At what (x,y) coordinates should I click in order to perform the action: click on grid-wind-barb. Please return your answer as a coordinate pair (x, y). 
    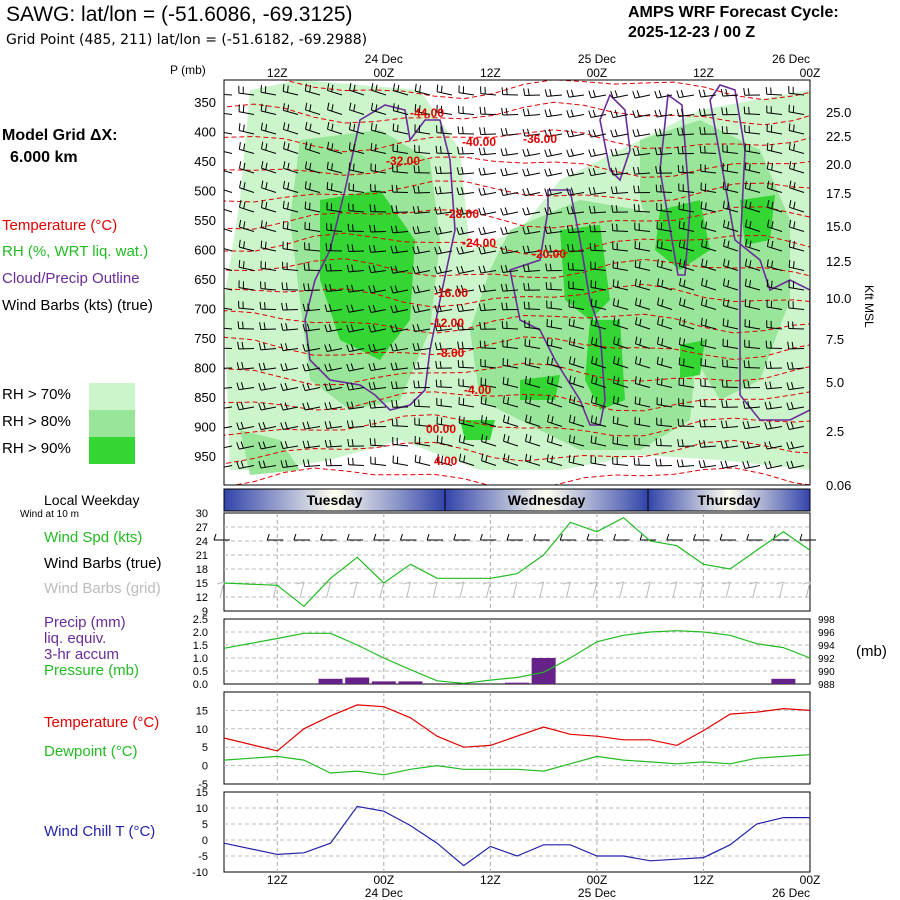
    Looking at the image, I should click on (593, 590).